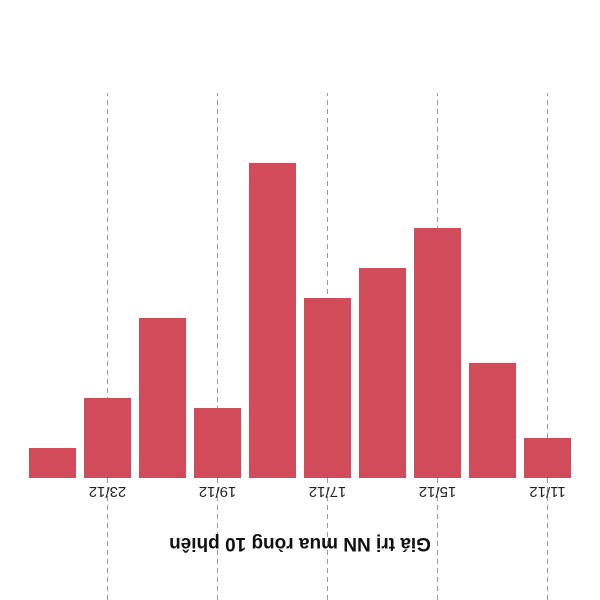 The height and width of the screenshot is (600, 600). Describe the element at coordinates (547, 491) in the screenshot. I see `x-tick-label: 11/12` at that location.